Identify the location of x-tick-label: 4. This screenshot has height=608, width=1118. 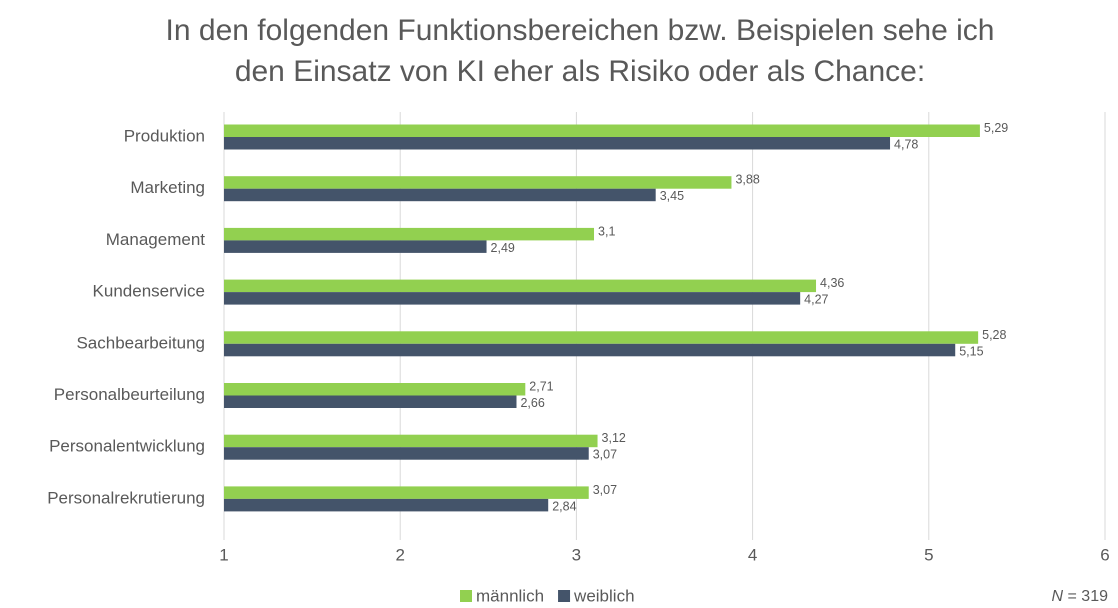
(752, 554).